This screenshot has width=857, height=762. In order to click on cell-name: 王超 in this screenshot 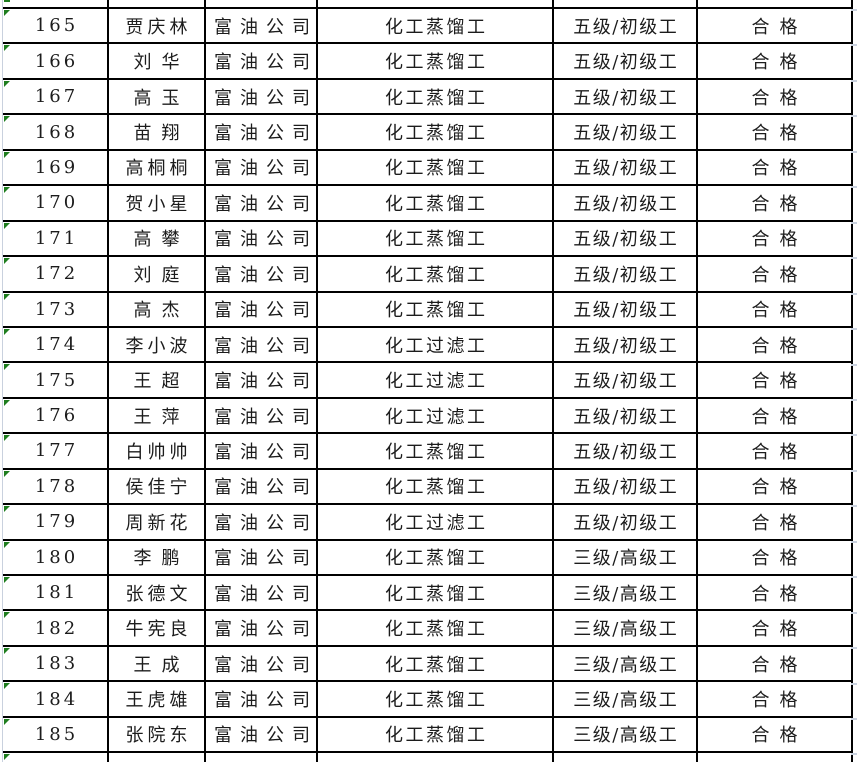, I will do `click(156, 380)`.